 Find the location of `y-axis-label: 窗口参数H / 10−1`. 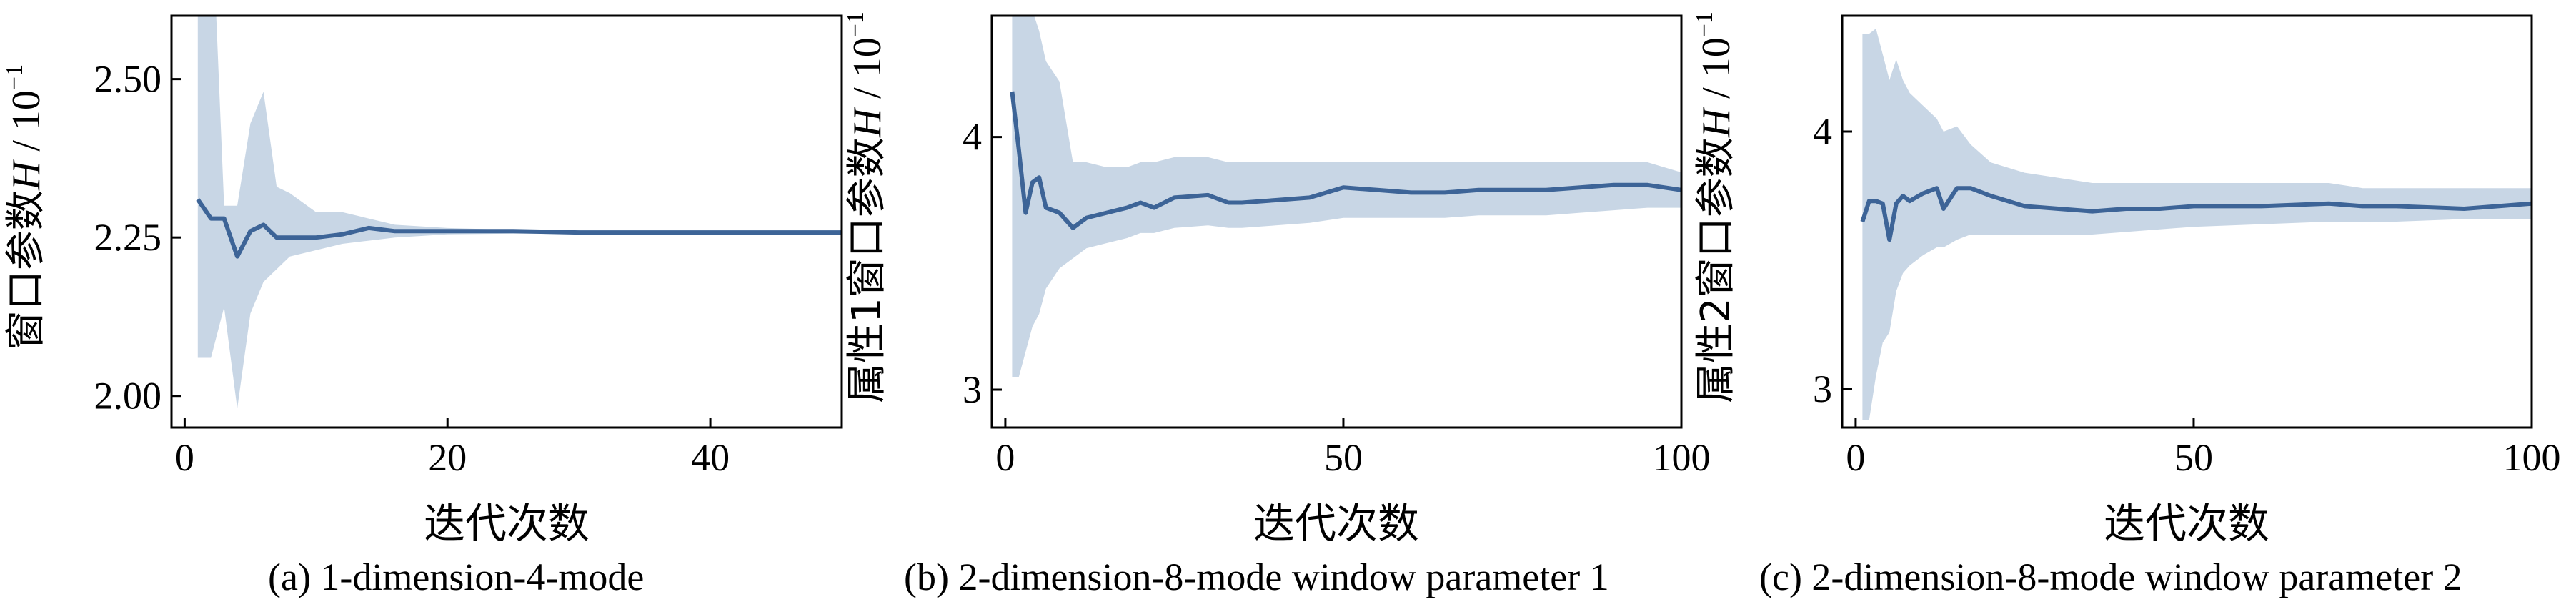

y-axis-label: 窗口参数H / 10−1 is located at coordinates (25, 207).